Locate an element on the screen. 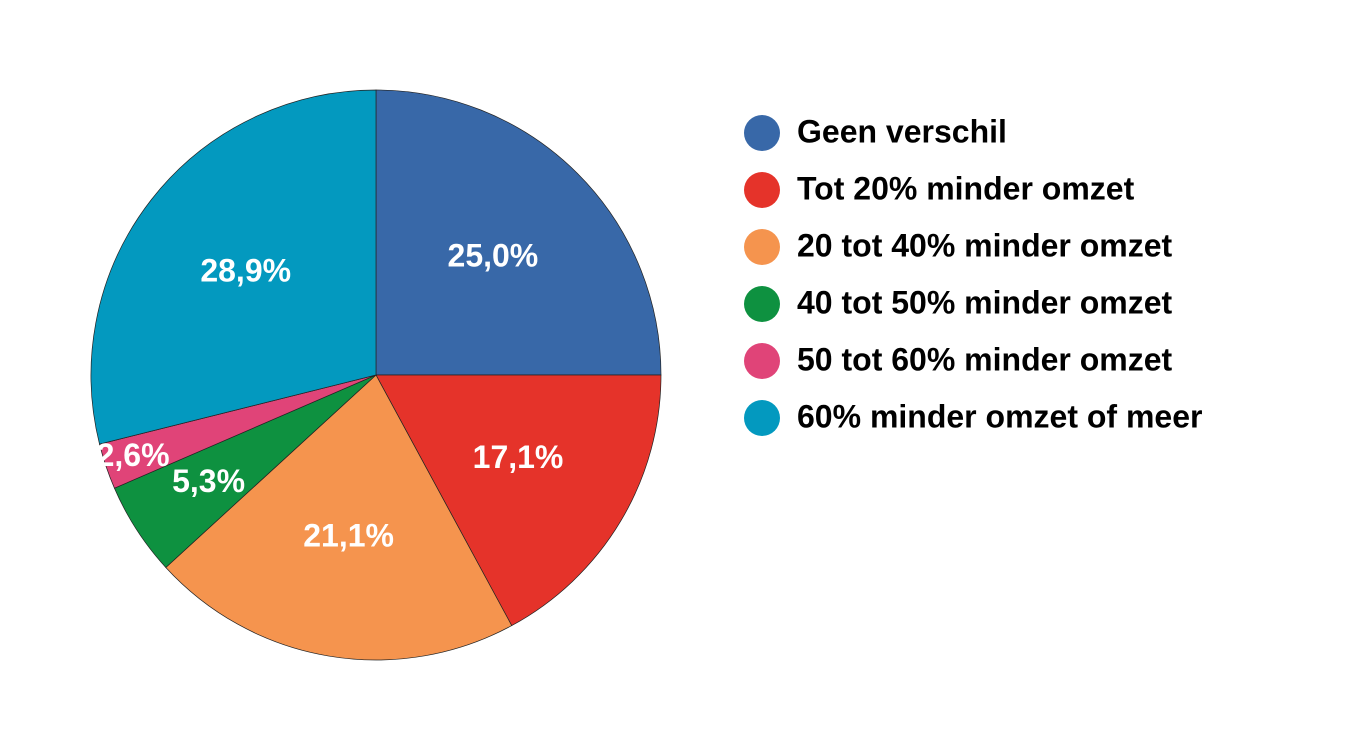 The height and width of the screenshot is (750, 1350). value-label: 25,0% is located at coordinates (493, 256).